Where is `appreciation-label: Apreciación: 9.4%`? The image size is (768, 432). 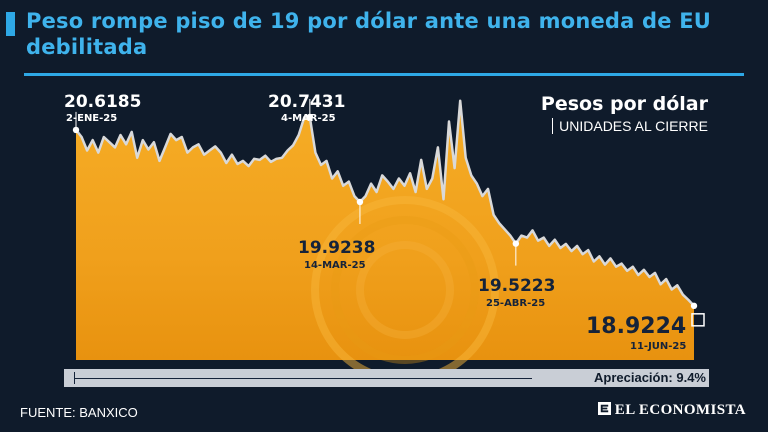 appreciation-label: Apreciación: 9.4% is located at coordinates (650, 377).